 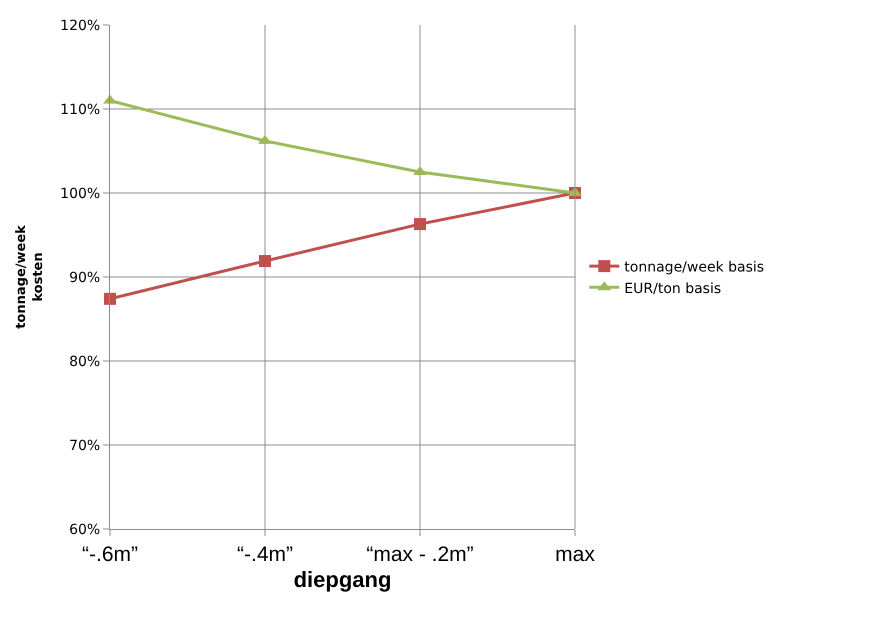 What do you see at coordinates (30, 276) in the screenshot?
I see `y-axis-title: tonnage/week kosten` at bounding box center [30, 276].